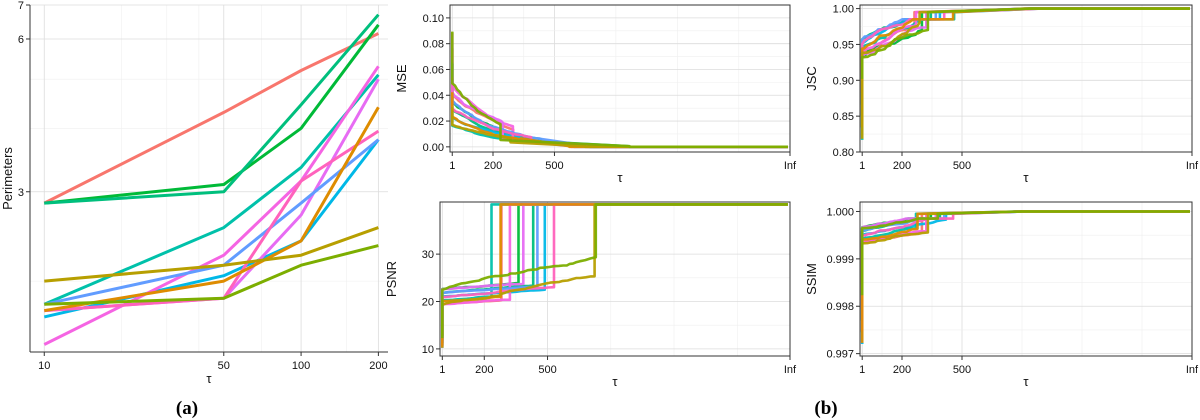 Image resolution: width=1200 pixels, height=420 pixels. Describe the element at coordinates (843, 117) in the screenshot. I see `y-tick-label: 0.85` at that location.